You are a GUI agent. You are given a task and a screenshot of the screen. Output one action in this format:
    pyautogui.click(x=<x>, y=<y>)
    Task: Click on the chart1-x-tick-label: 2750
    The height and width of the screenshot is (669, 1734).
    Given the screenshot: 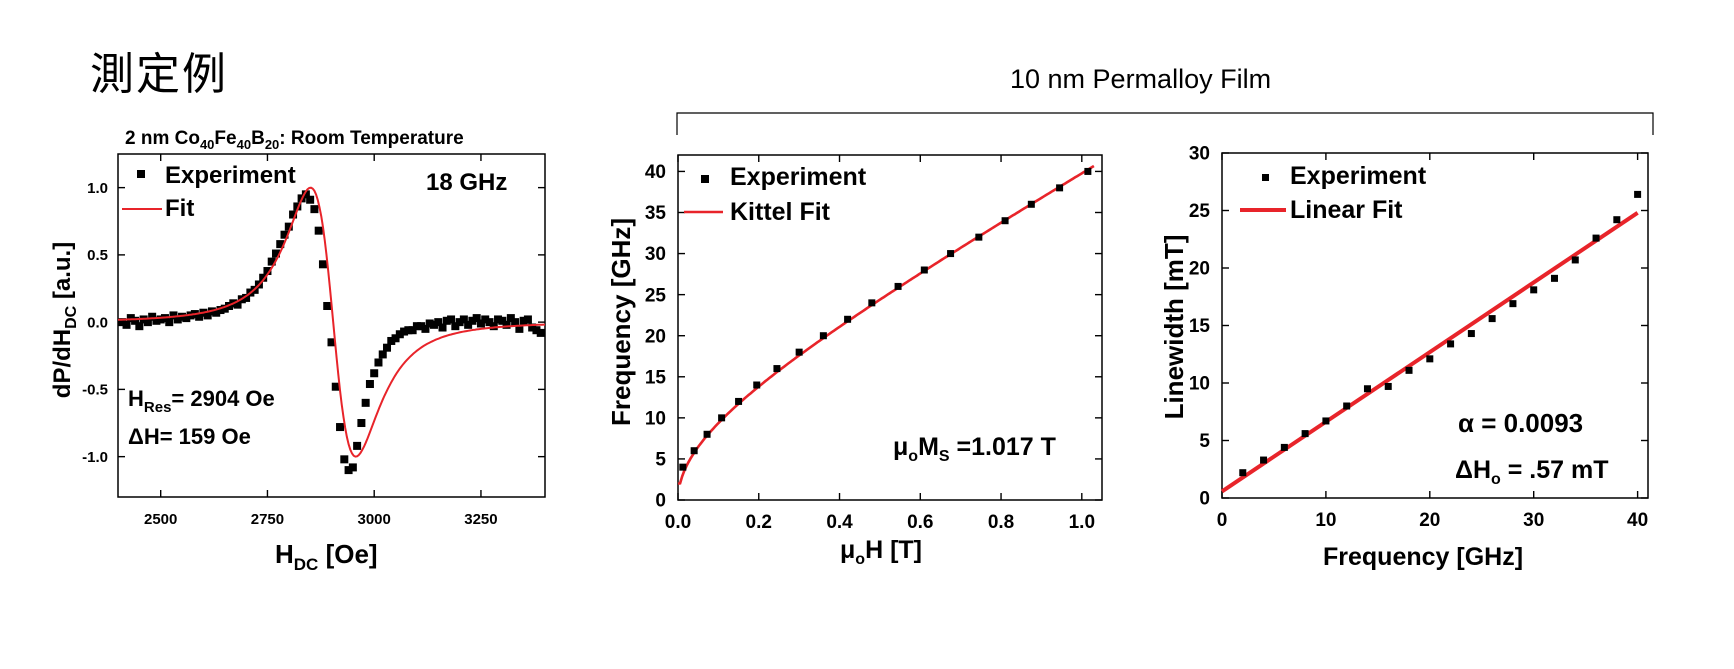 What is the action you would take?
    pyautogui.click(x=267, y=519)
    